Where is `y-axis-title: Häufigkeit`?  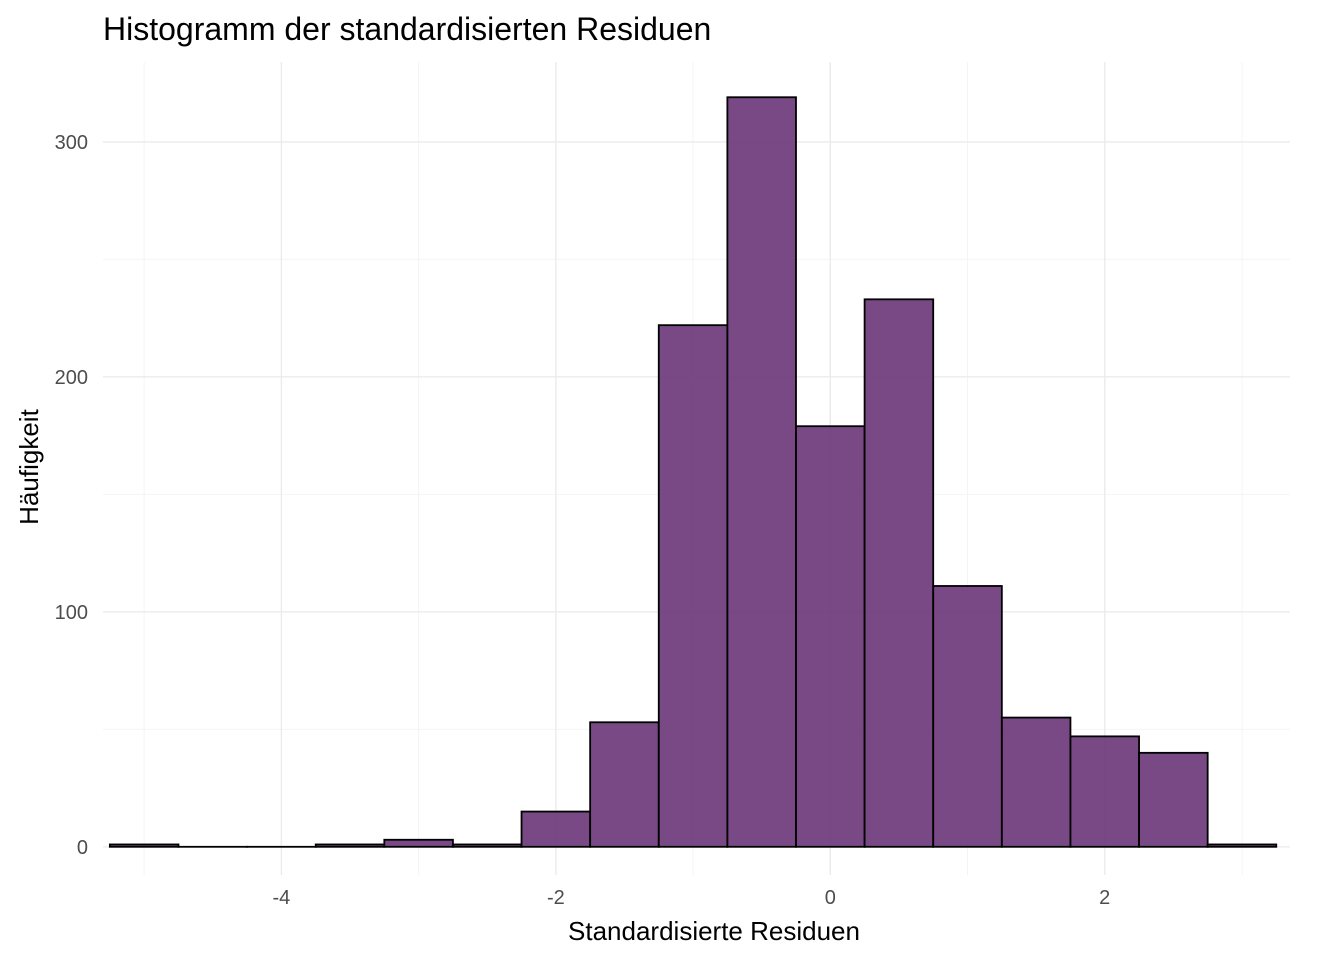 y-axis-title: Häufigkeit is located at coordinates (29, 466).